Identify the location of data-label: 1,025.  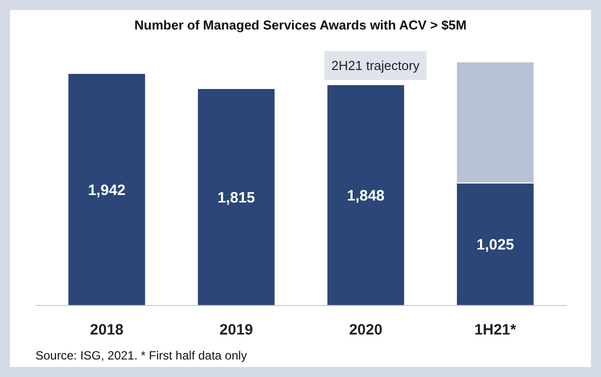
(495, 245).